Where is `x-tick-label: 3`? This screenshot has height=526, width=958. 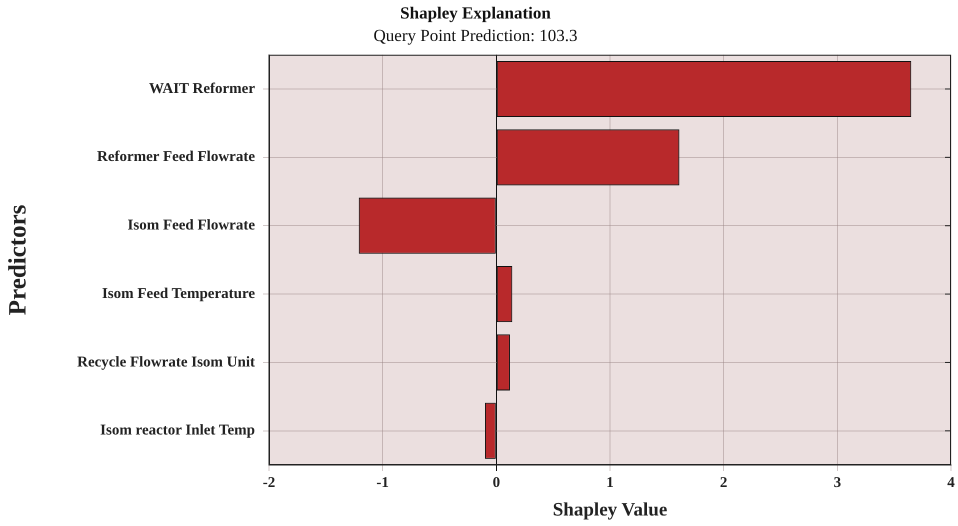
x-tick-label: 3 is located at coordinates (838, 482).